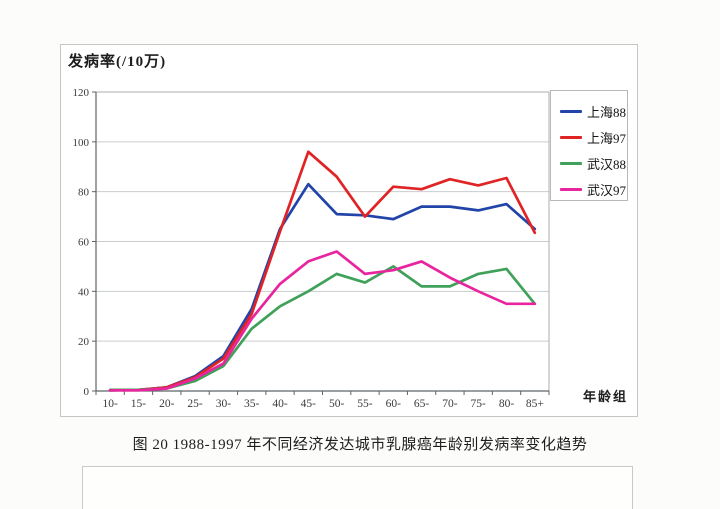 The image size is (720, 509). I want to click on x-tick-label: 70-, so click(450, 404).